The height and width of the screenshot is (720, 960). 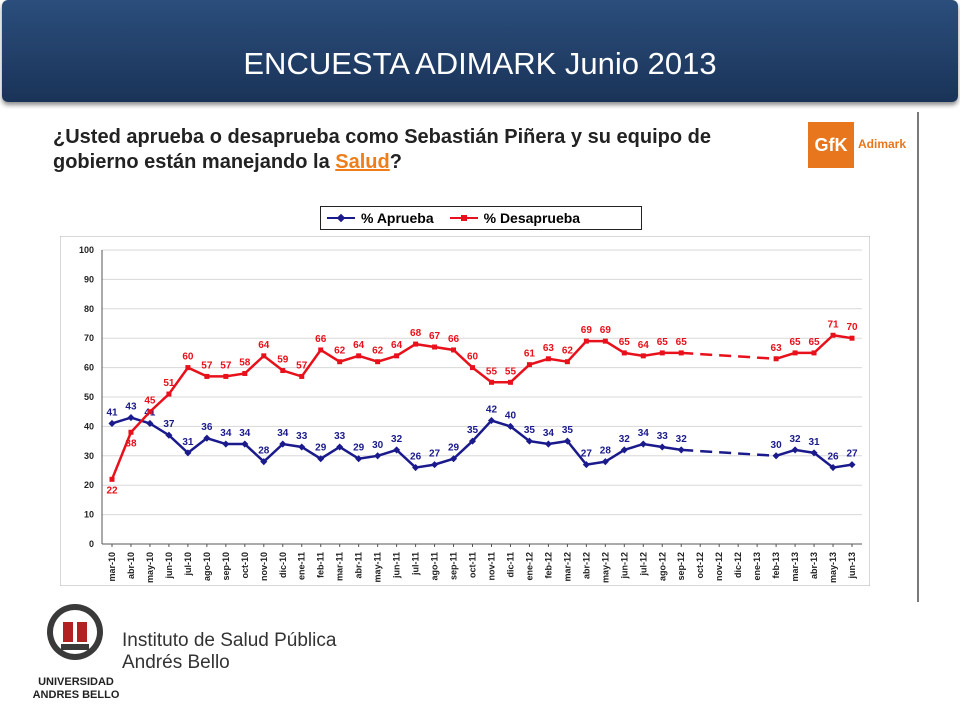 I want to click on x-tick-label: may-10, so click(x=150, y=567).